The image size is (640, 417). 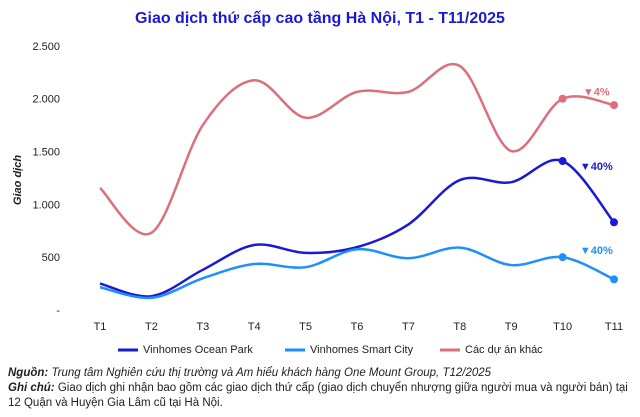 I want to click on annotation: ▼4%, so click(x=596, y=93).